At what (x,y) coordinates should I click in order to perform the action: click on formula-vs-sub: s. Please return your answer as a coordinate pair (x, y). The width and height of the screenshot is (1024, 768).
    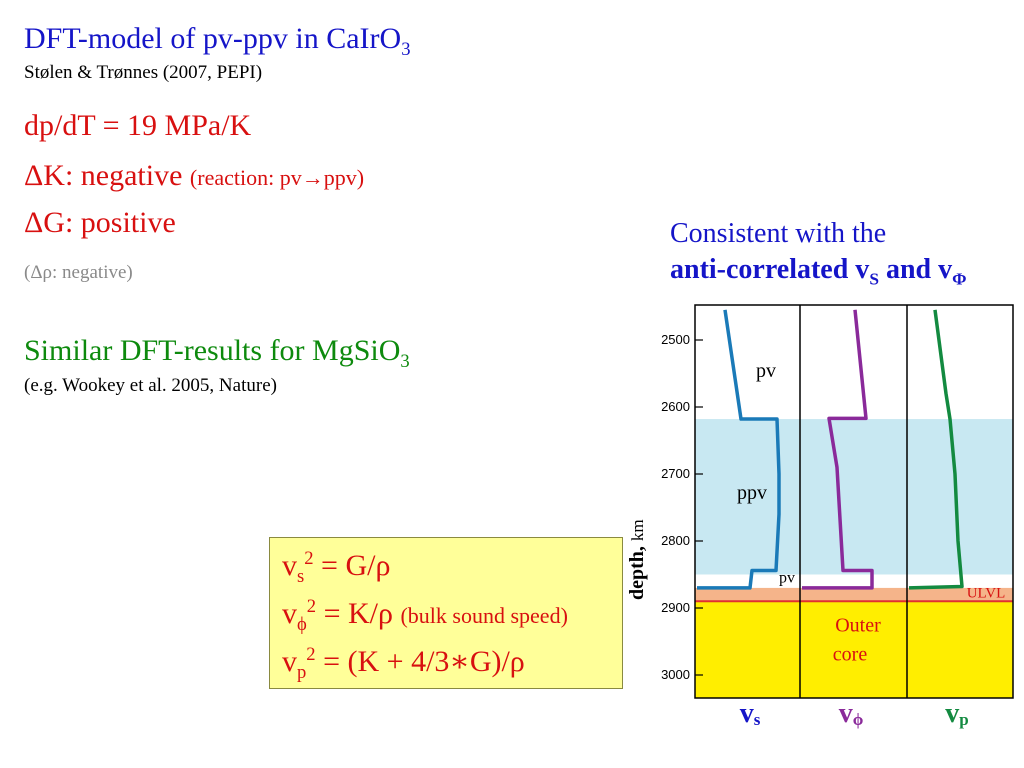
    Looking at the image, I should click on (301, 576).